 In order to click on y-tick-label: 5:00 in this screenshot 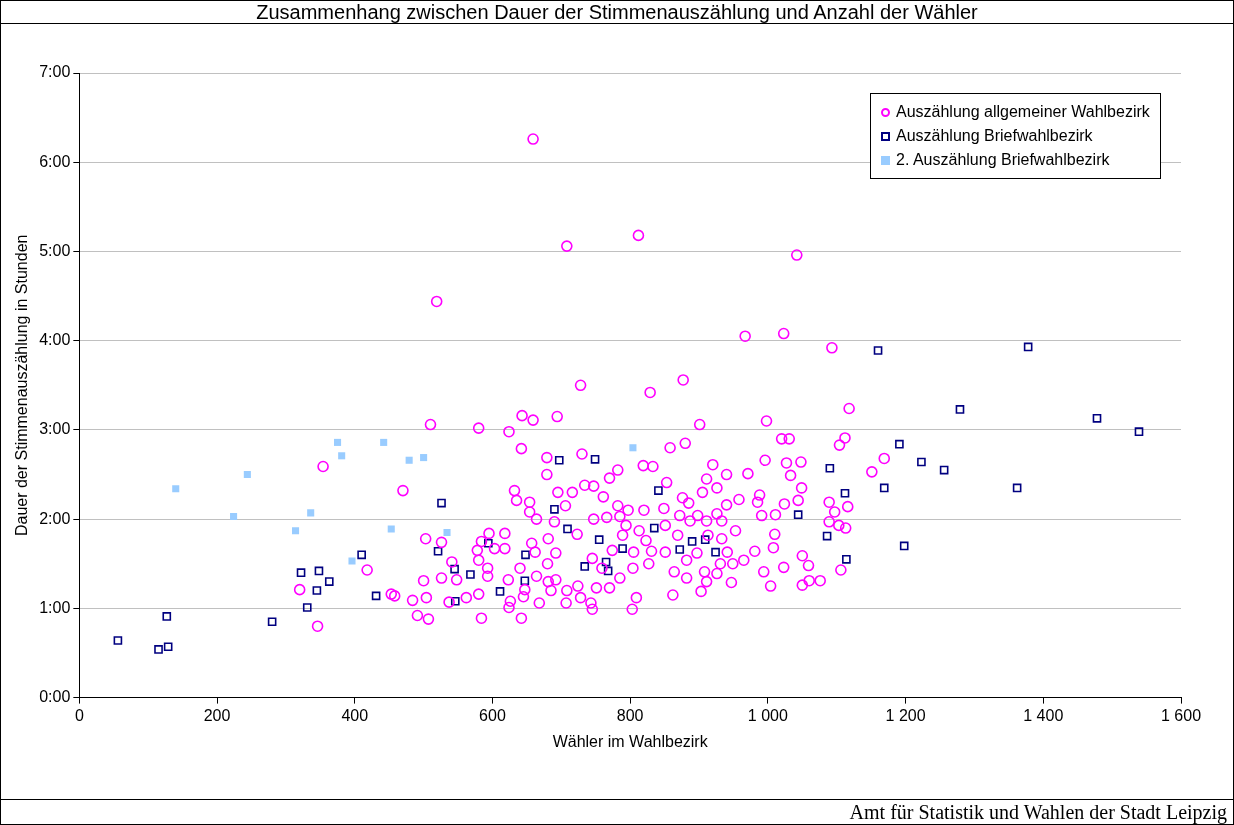, I will do `click(55, 250)`.